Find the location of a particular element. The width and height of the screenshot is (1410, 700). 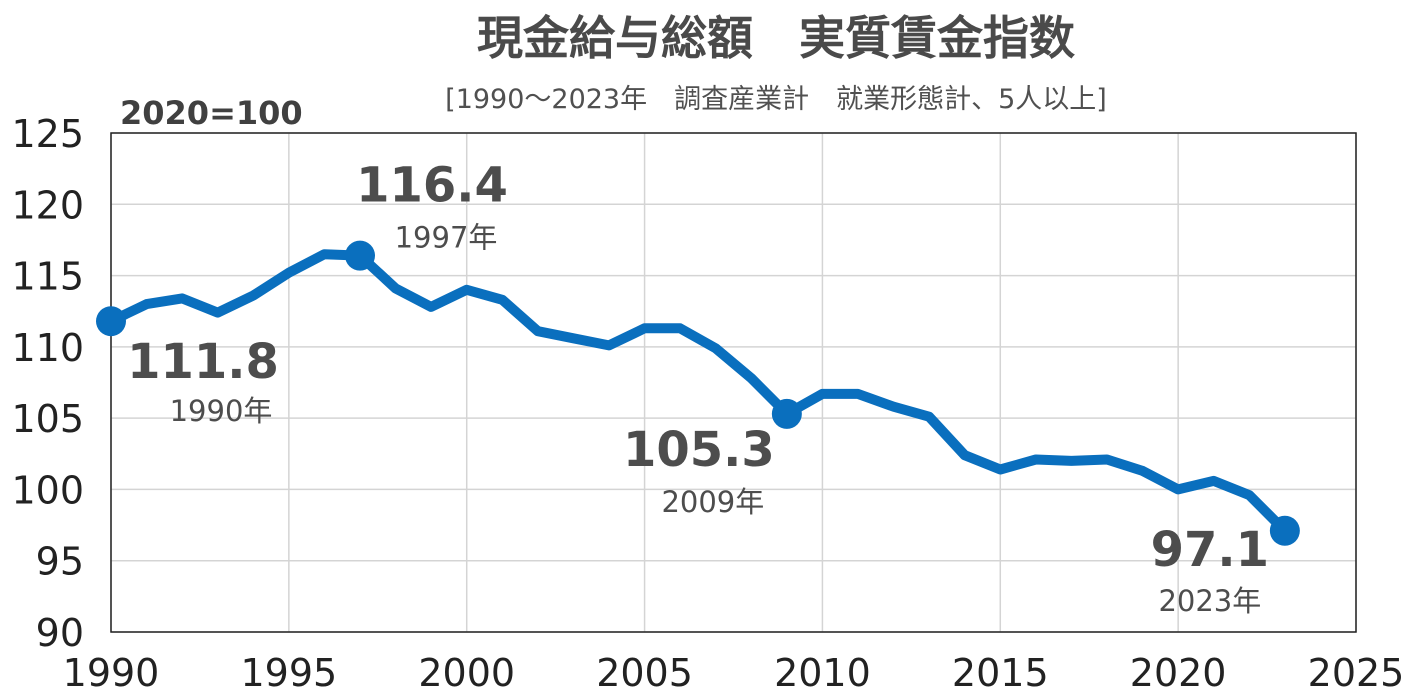

chart-subtitle: [1990～2023年 調査産業計 就業形態計、5人以上] is located at coordinates (776, 99).